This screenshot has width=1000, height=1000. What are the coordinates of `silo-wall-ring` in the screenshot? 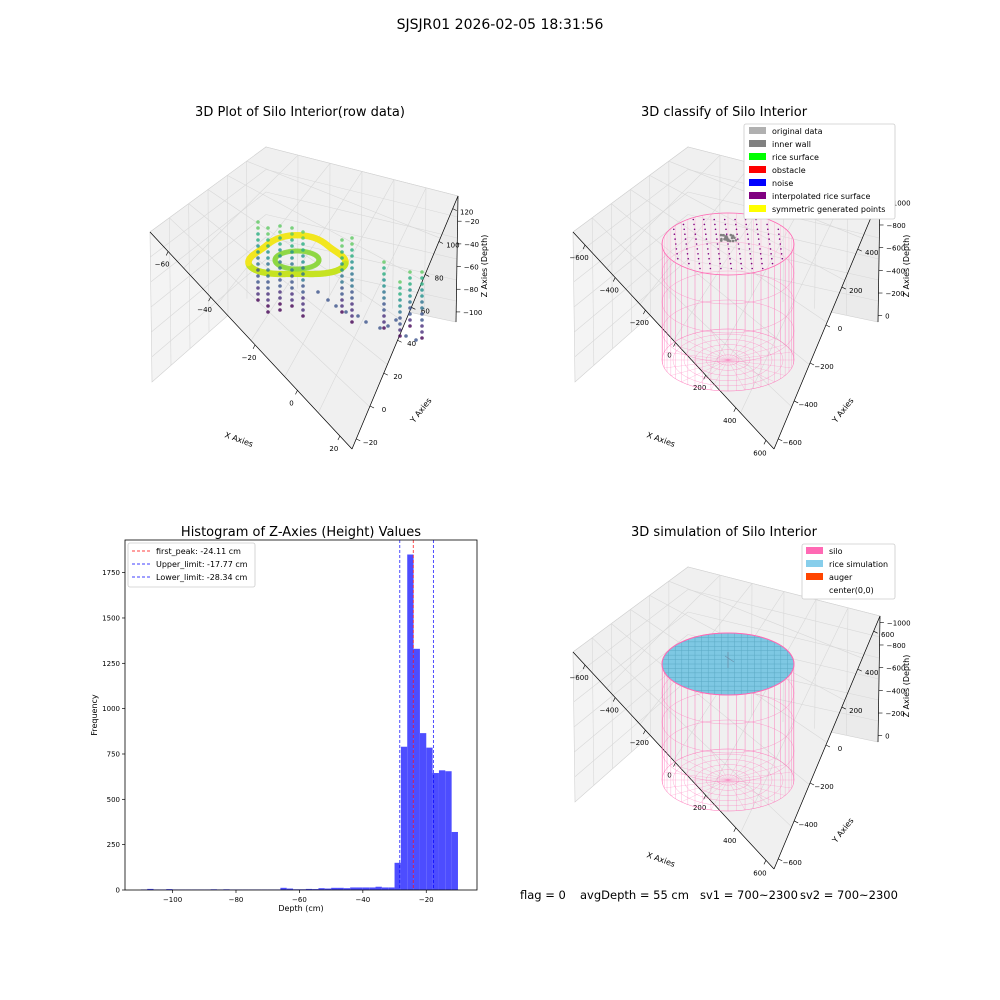 It's located at (728, 780).